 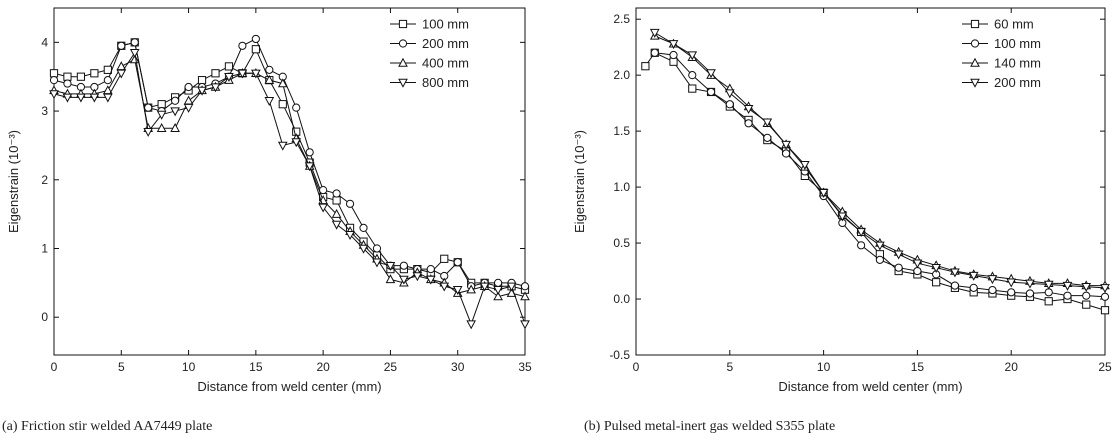 I want to click on y-tick-label: -0.5, so click(x=619, y=355).